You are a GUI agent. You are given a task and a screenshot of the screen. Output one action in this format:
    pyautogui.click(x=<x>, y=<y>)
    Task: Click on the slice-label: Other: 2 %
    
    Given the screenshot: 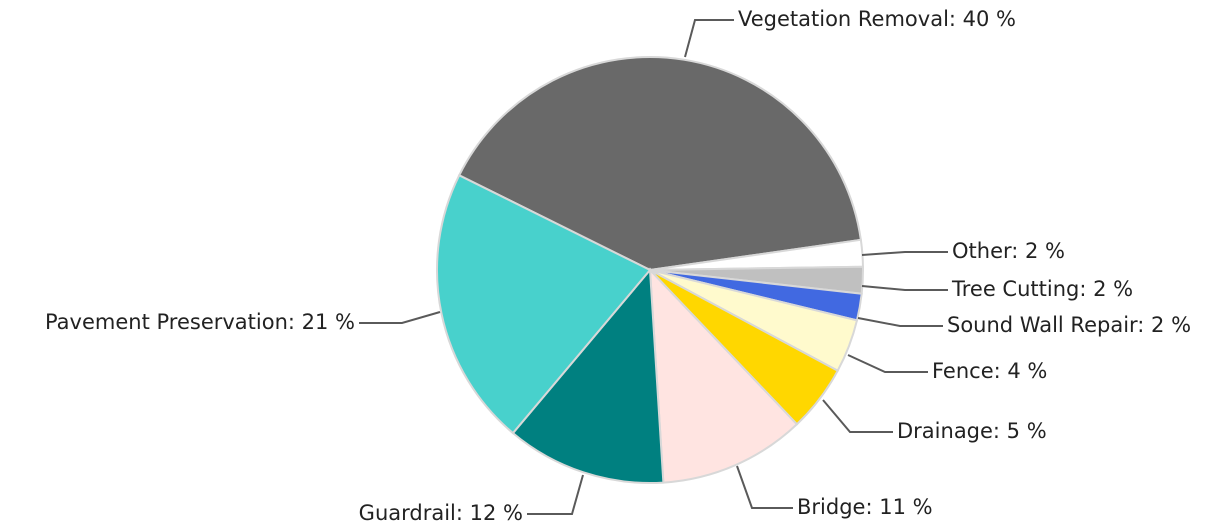 What is the action you would take?
    pyautogui.click(x=1008, y=251)
    